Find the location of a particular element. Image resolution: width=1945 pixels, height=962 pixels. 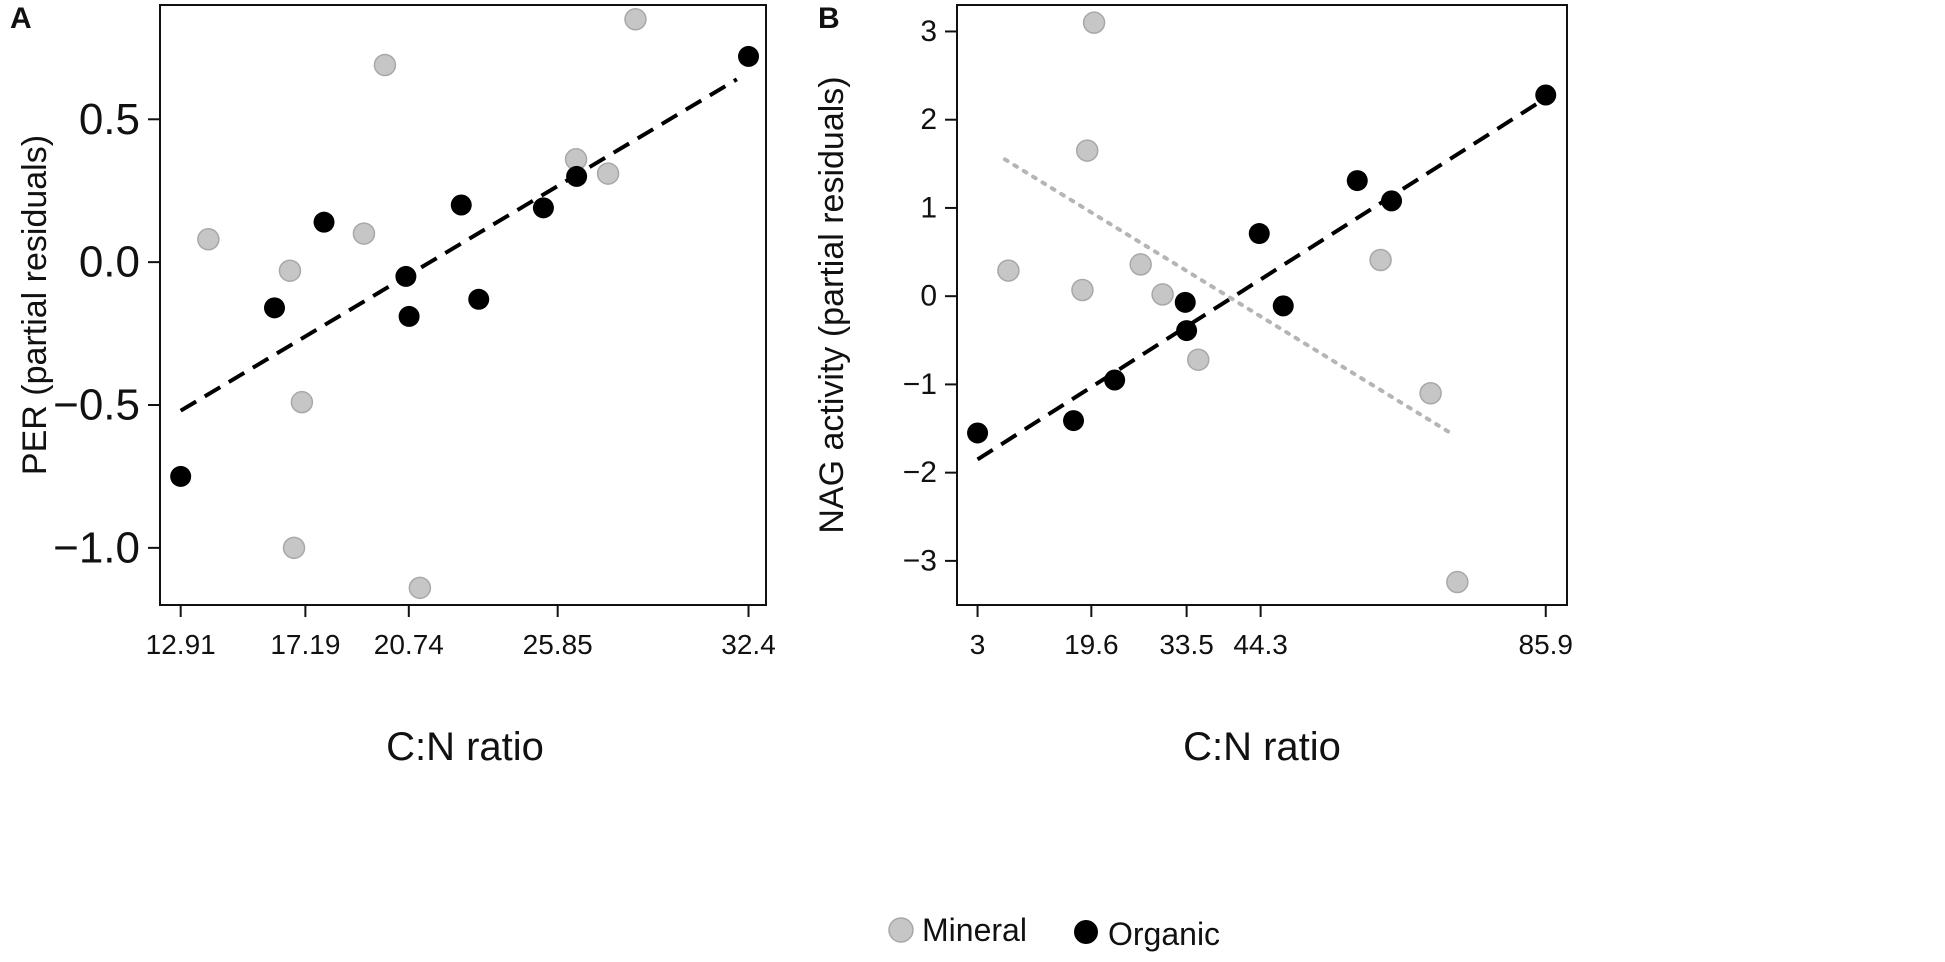

panel-a-x-tick-label: 17.19 is located at coordinates (305, 644).